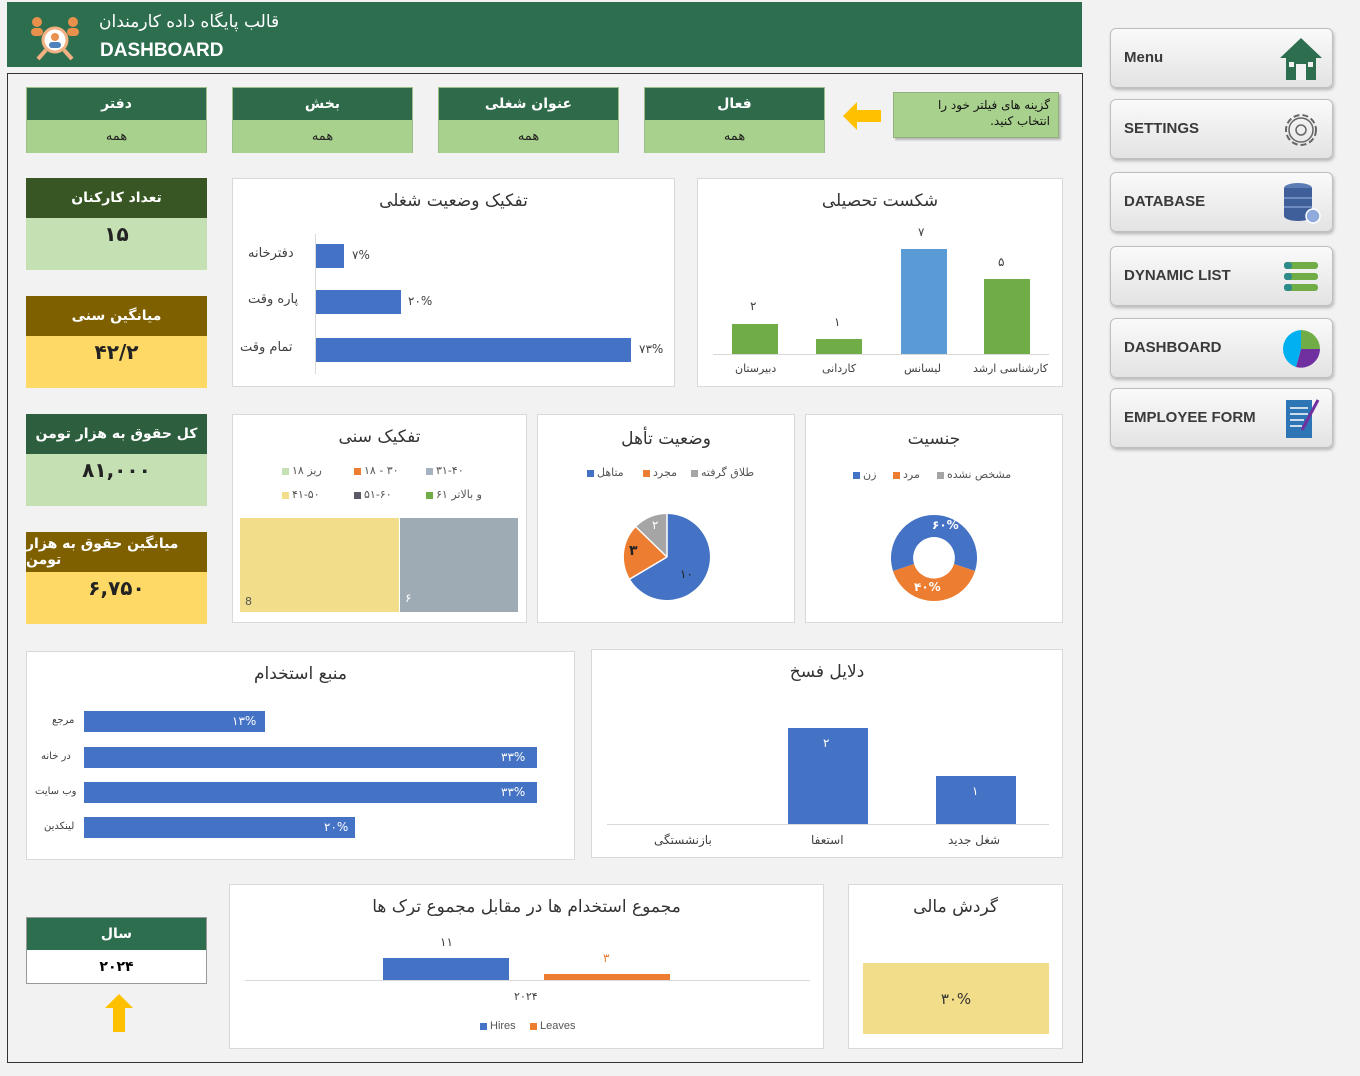  I want to click on slice-divorced, so click(651, 535).